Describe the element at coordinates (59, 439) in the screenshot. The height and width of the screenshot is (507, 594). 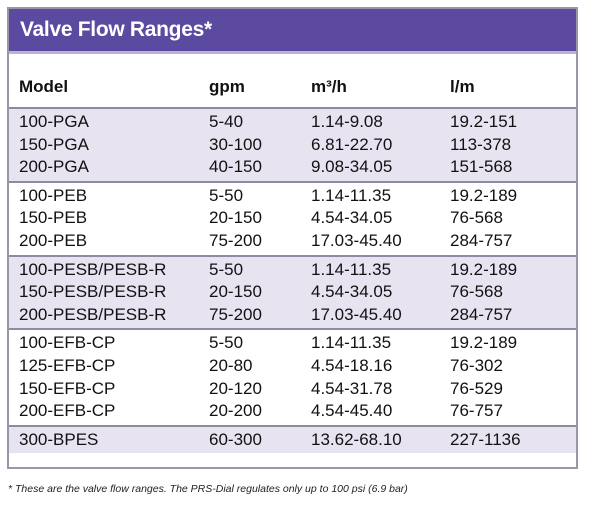
I see `cell-model: 300-BPES` at that location.